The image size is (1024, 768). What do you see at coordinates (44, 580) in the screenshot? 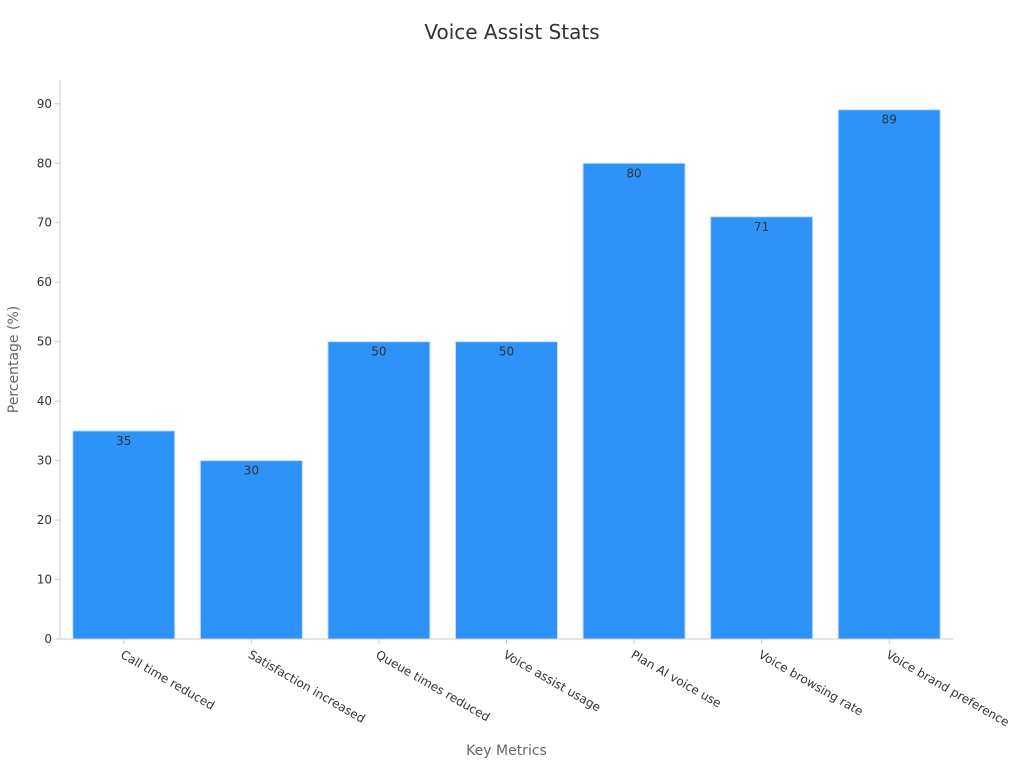
I see `y-tick-label: 10` at bounding box center [44, 580].